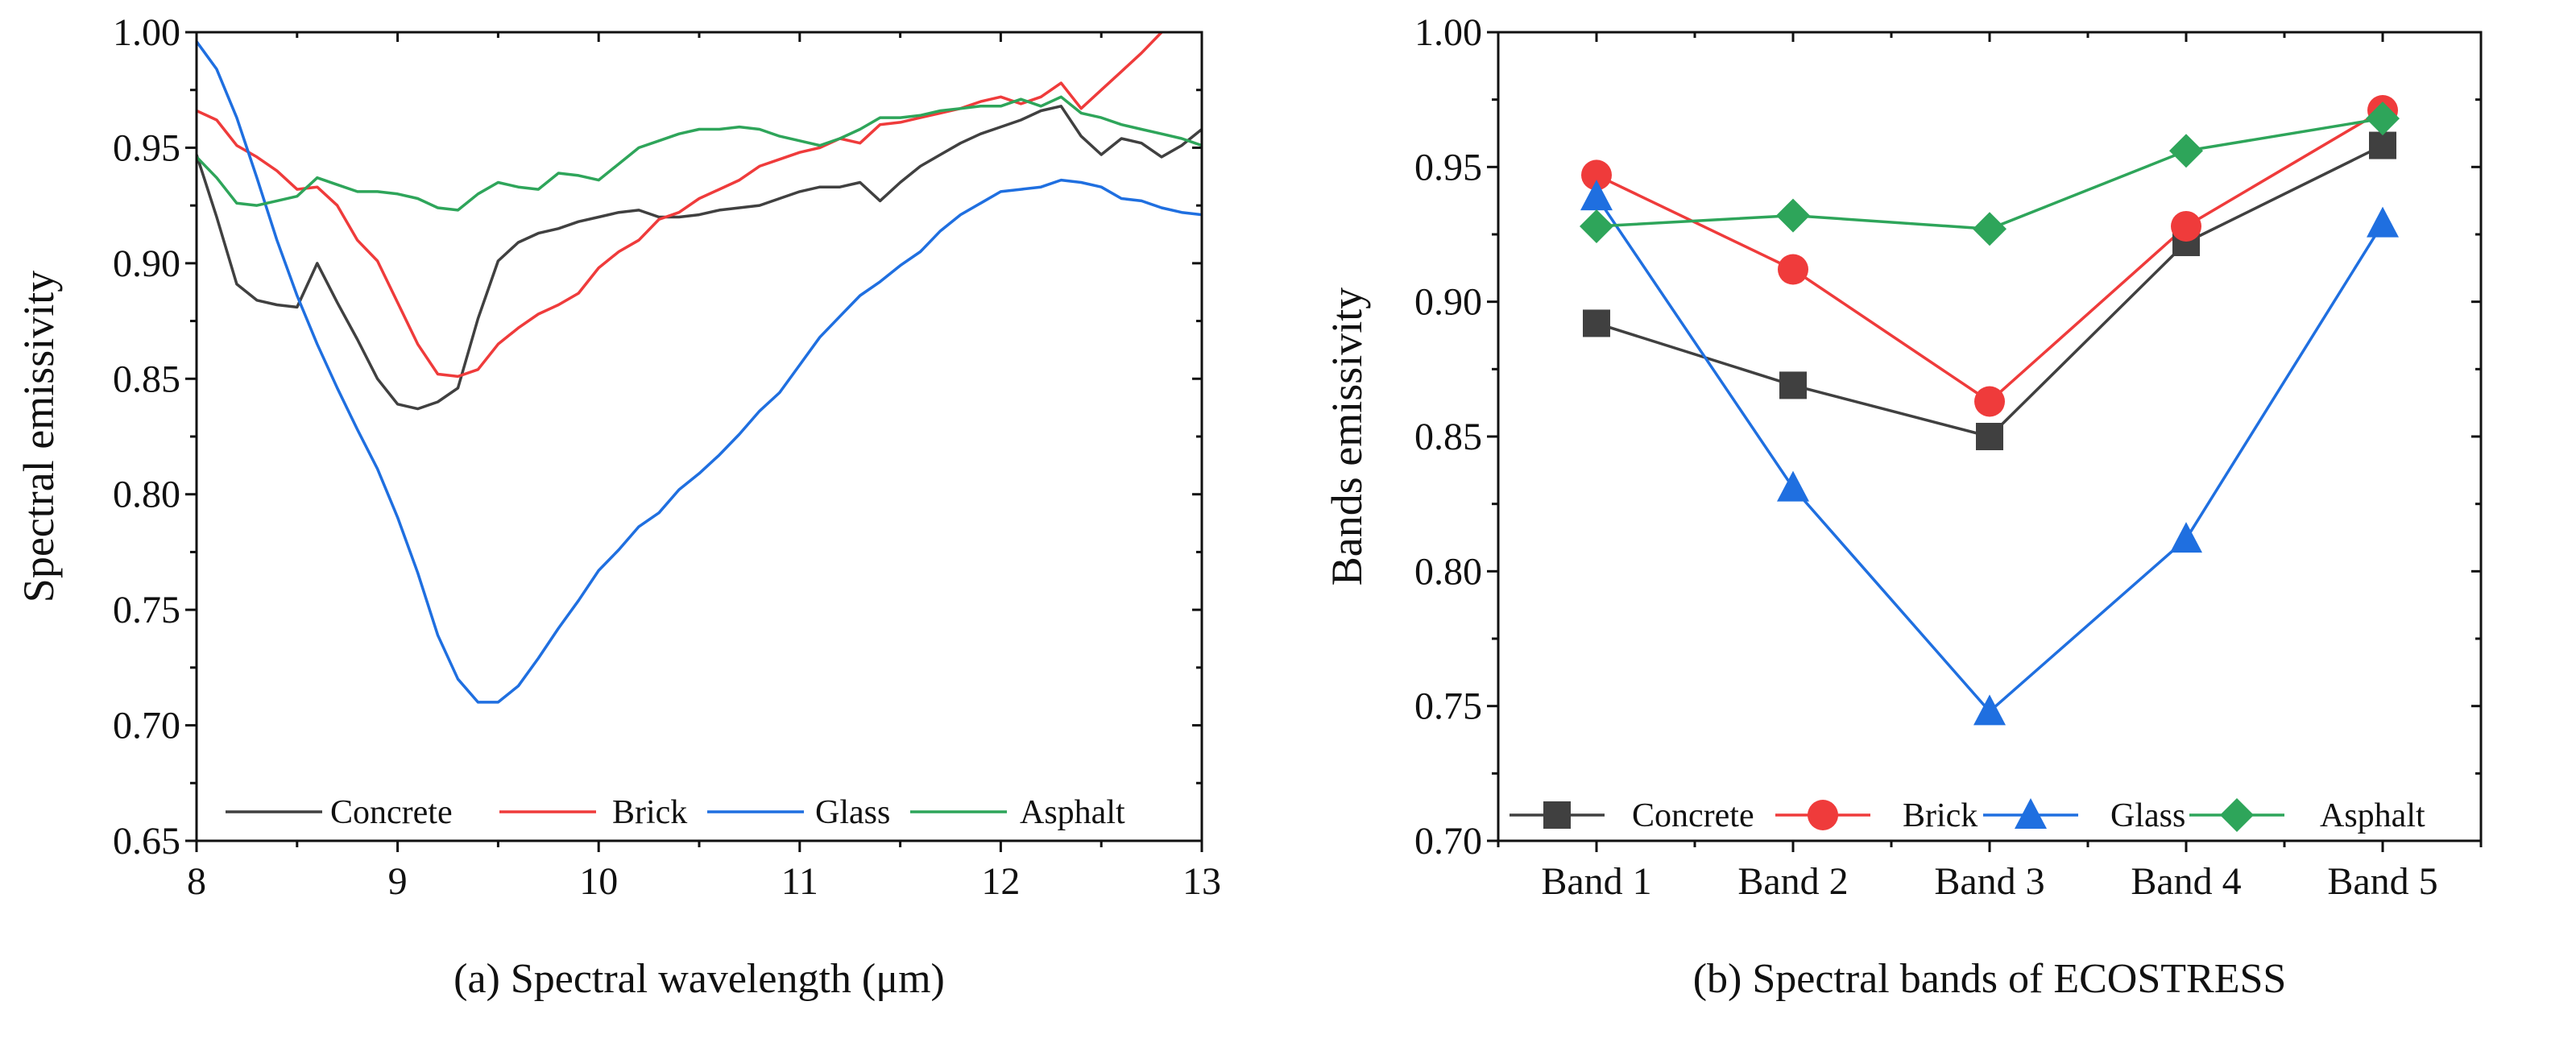 This screenshot has height=1047, width=2576. Describe the element at coordinates (699, 154) in the screenshot. I see `series-line-asphalt` at that location.